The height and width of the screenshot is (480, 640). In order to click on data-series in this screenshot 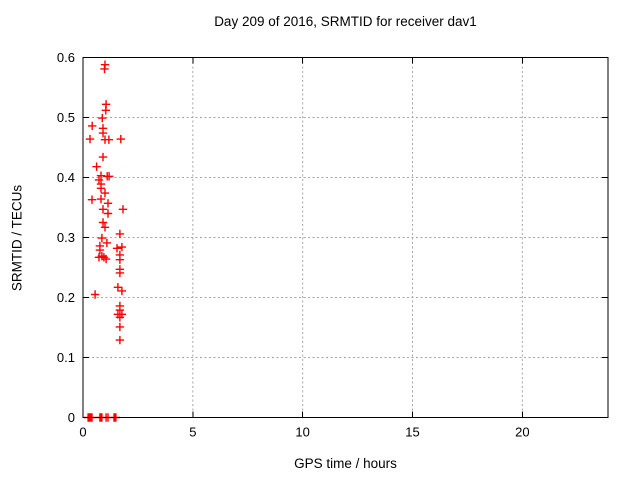, I will do `click(105, 241)`.